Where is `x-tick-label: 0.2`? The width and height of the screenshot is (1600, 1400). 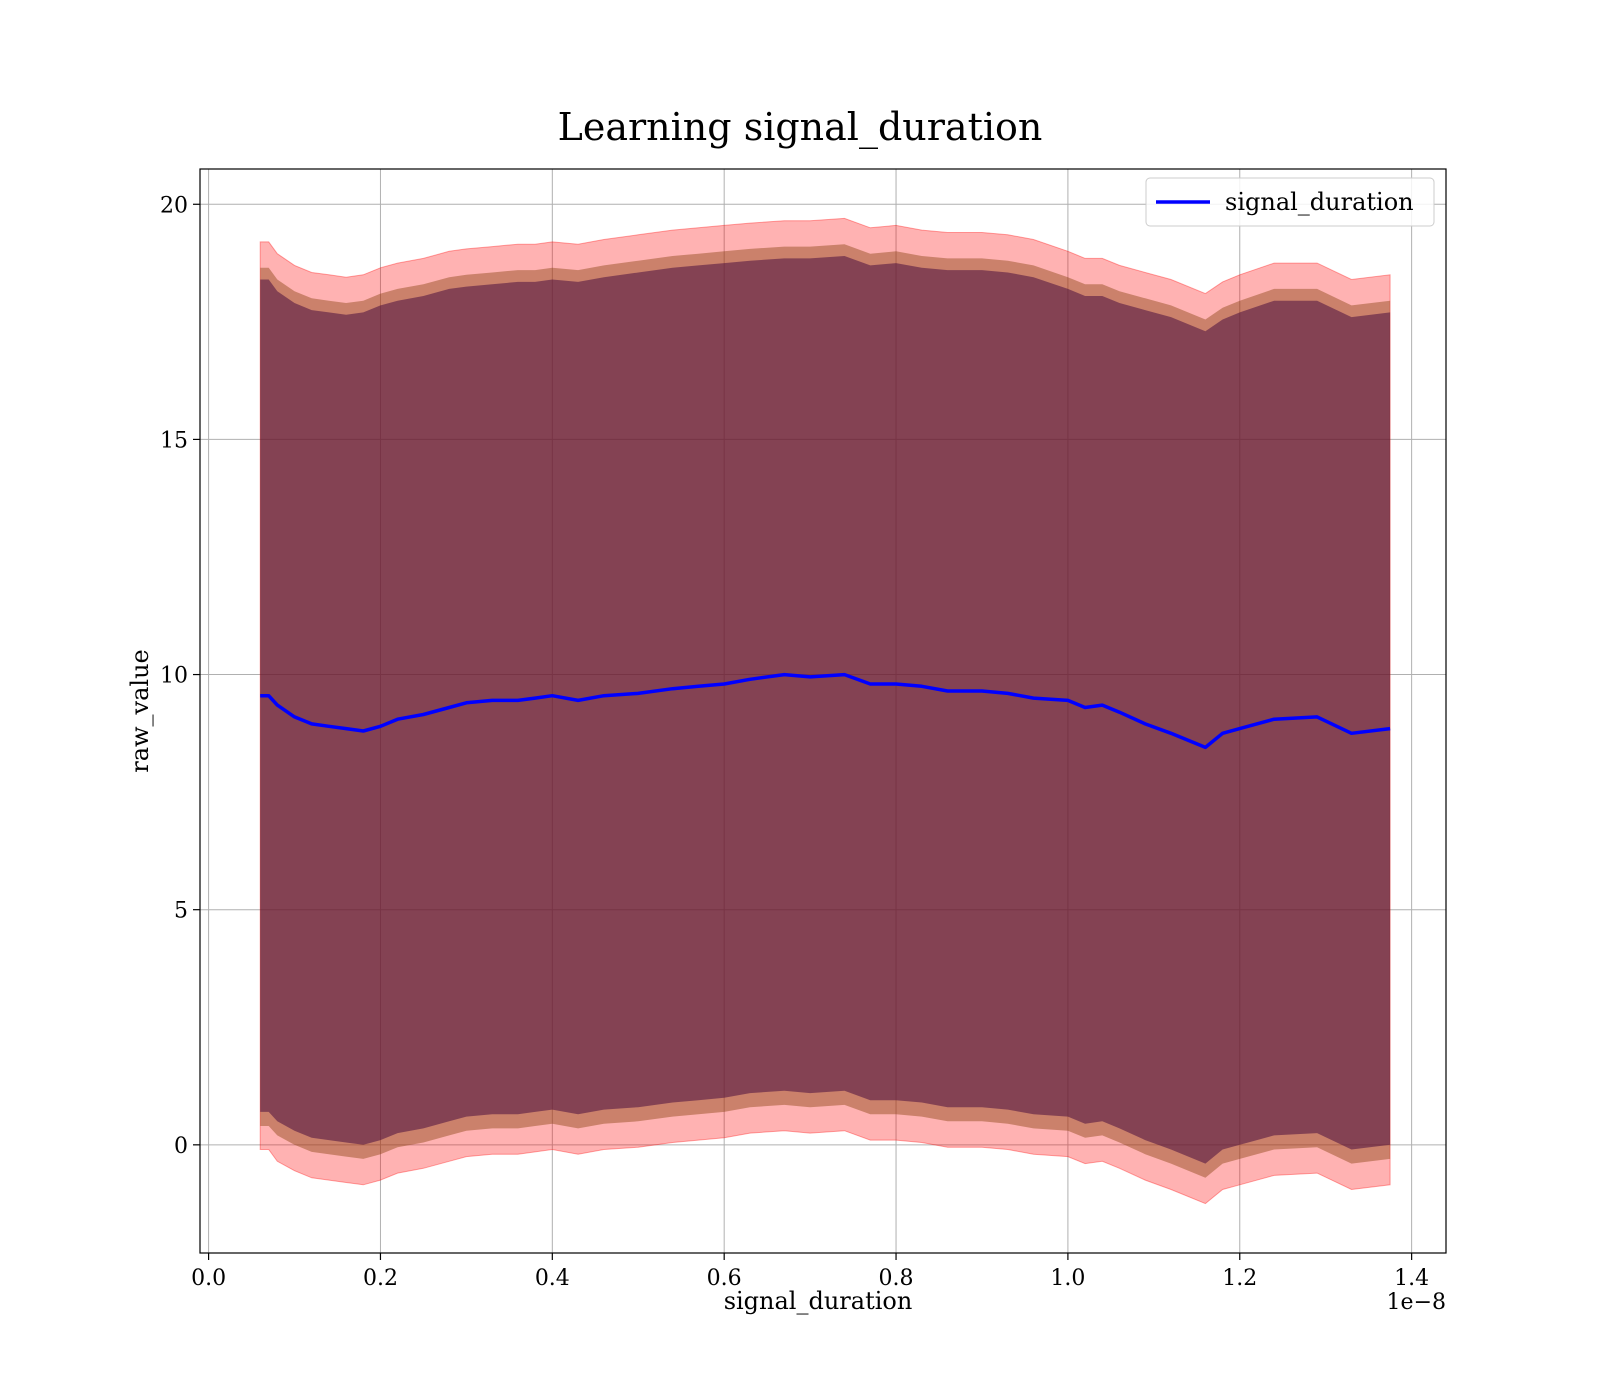 x-tick-label: 0.2 is located at coordinates (380, 1278).